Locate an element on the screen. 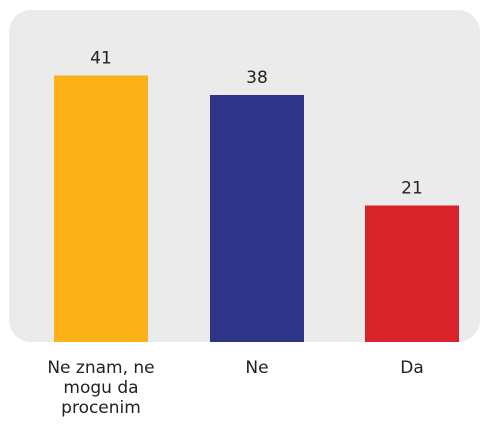  category-label-line: procenim is located at coordinates (101, 408).